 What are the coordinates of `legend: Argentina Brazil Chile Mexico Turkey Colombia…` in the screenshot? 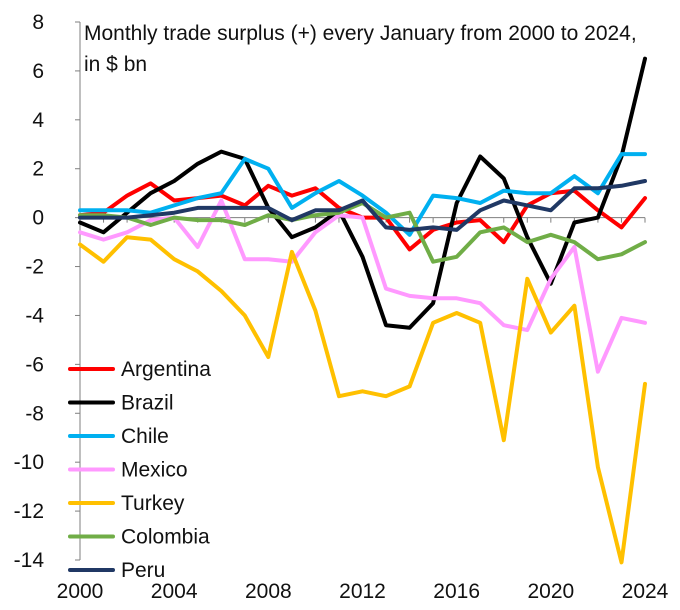 It's located at (139, 470).